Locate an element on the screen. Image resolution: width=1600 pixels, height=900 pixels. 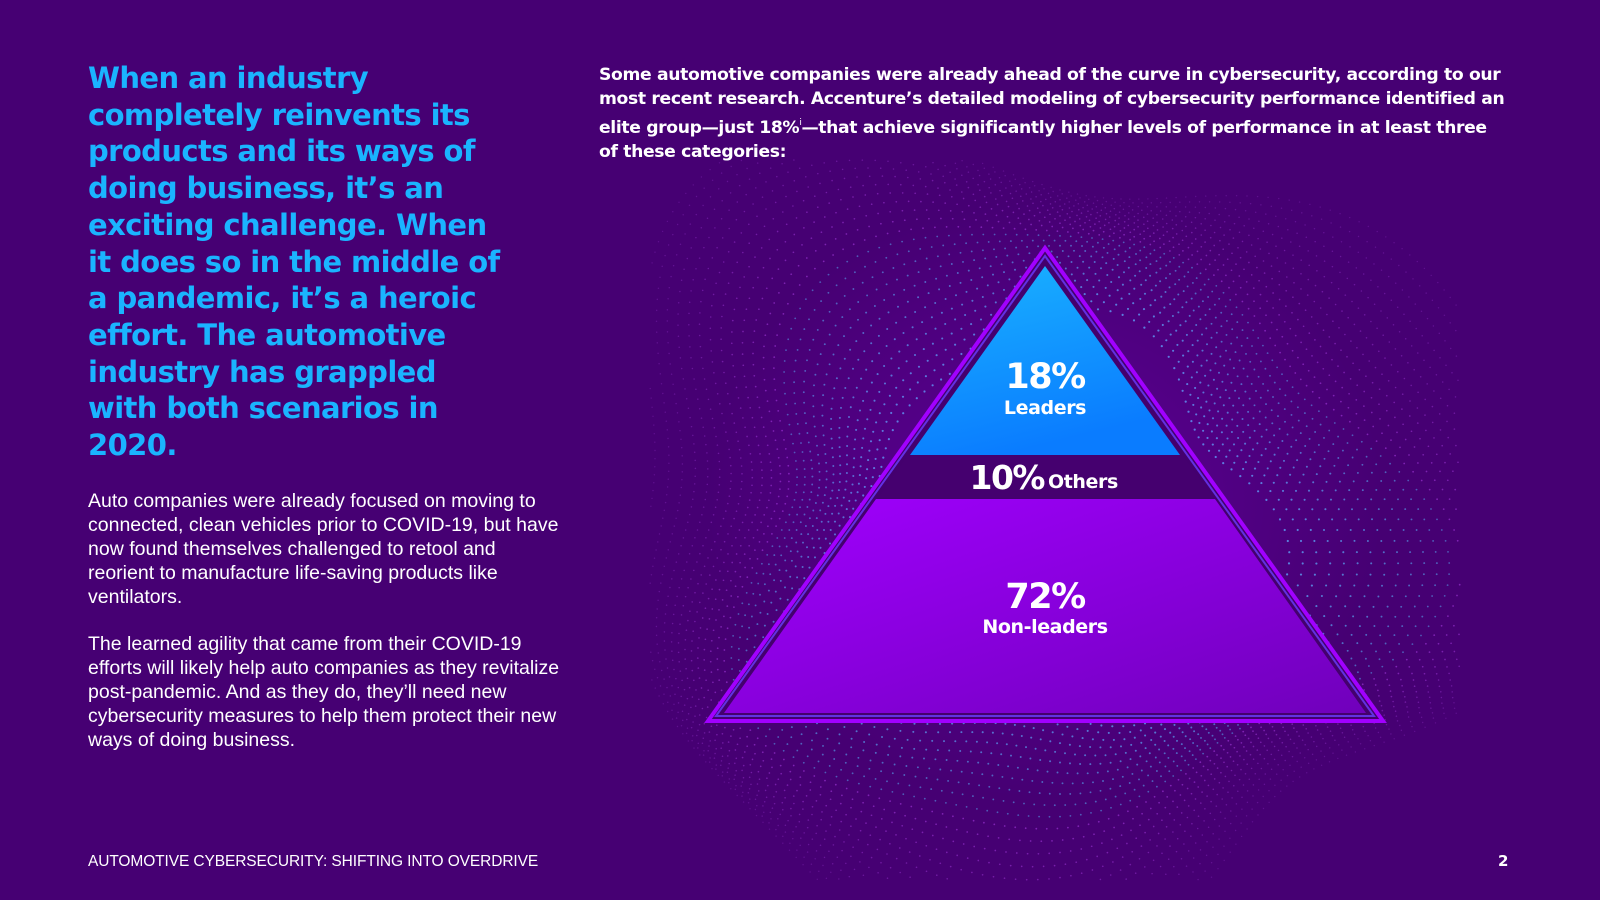
leaders-value: 18% is located at coordinates (1045, 377).